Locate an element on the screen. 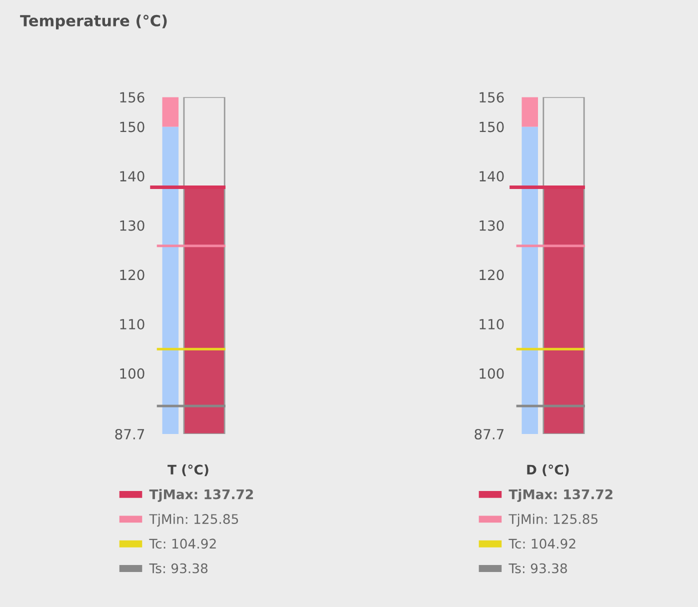 The width and height of the screenshot is (698, 607). legend-title: D (°C) is located at coordinates (548, 470).